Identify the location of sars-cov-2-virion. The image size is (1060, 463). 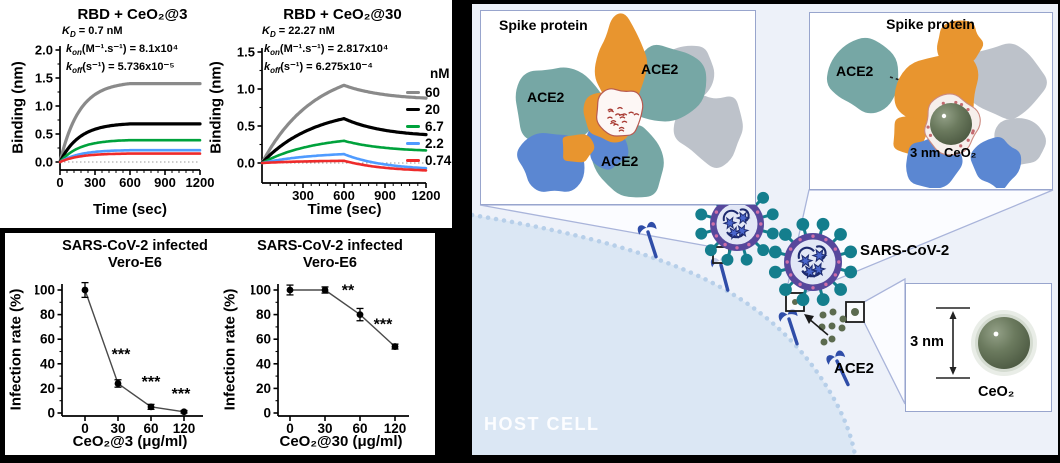
(813, 262).